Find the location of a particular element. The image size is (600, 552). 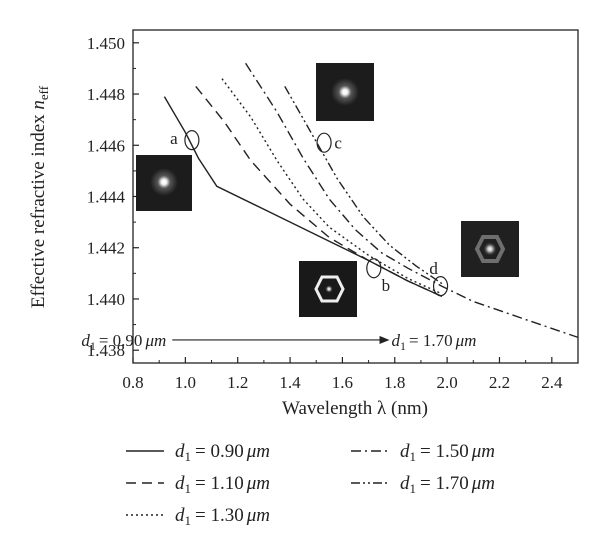

y-axis-title: Effective refractive index neff is located at coordinates (39, 196).